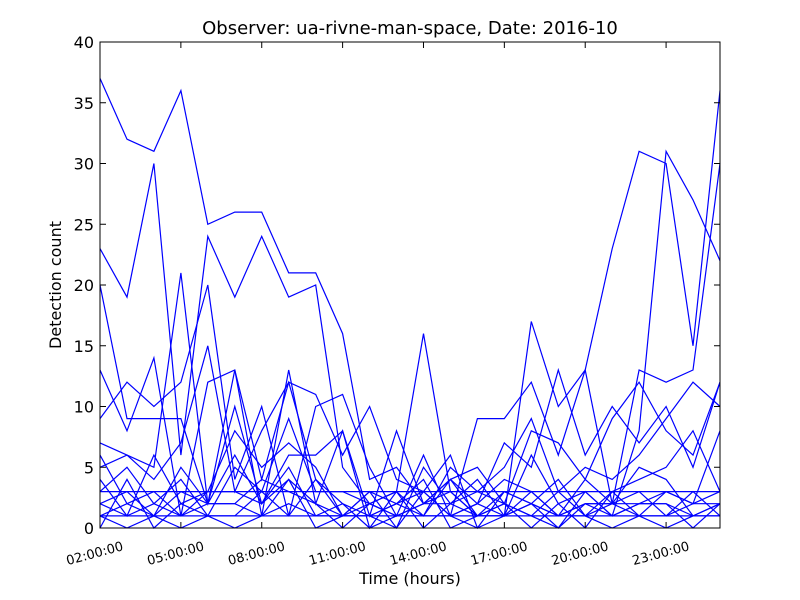 The image size is (800, 600). What do you see at coordinates (84, 346) in the screenshot?
I see `y-tick-label: 15` at bounding box center [84, 346].